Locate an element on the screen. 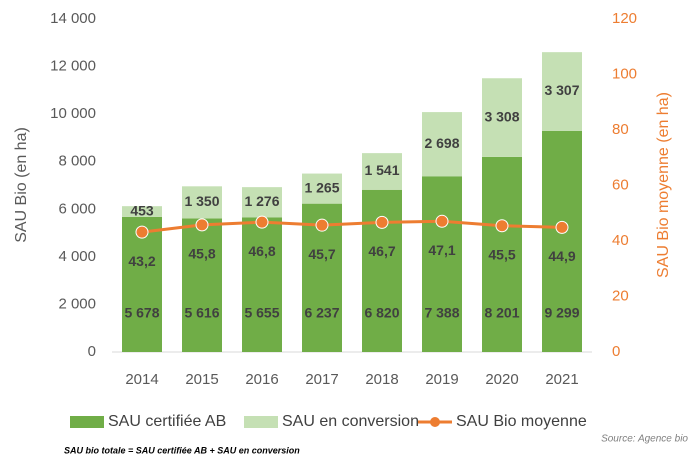  y-tick-label: 12 000 is located at coordinates (73, 66).